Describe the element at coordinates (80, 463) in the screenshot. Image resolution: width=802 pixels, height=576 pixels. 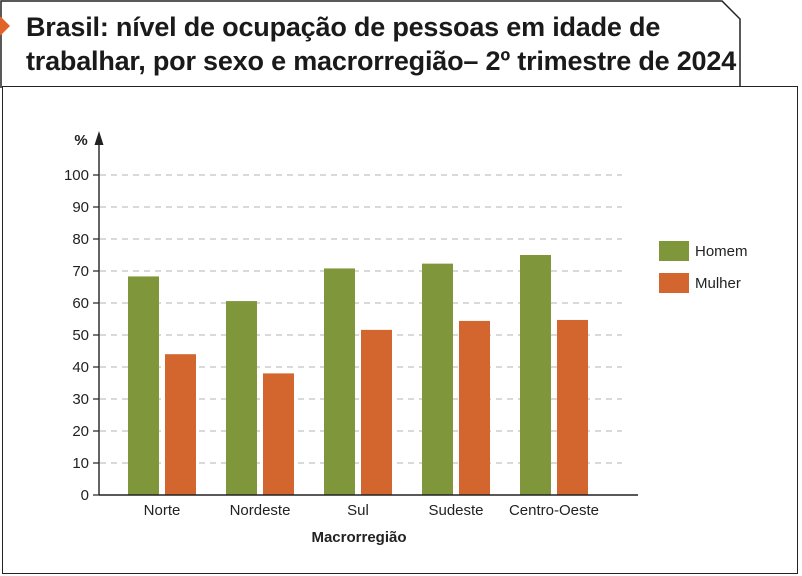
I see `y-tick-label: 10` at that location.